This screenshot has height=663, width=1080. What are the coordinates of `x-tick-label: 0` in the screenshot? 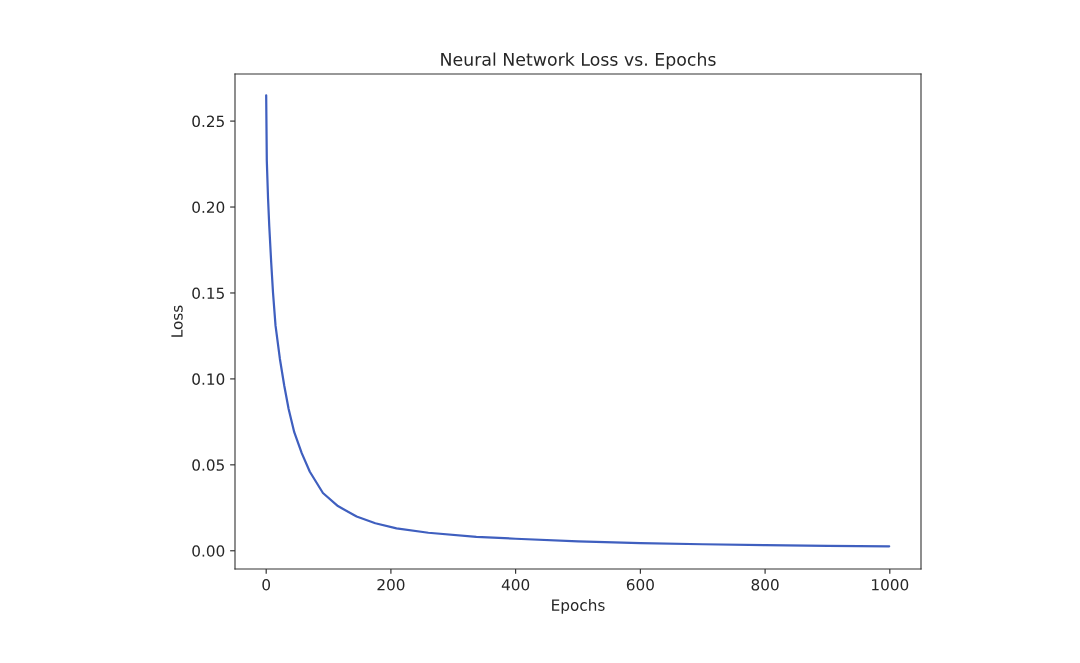 It's located at (266, 584).